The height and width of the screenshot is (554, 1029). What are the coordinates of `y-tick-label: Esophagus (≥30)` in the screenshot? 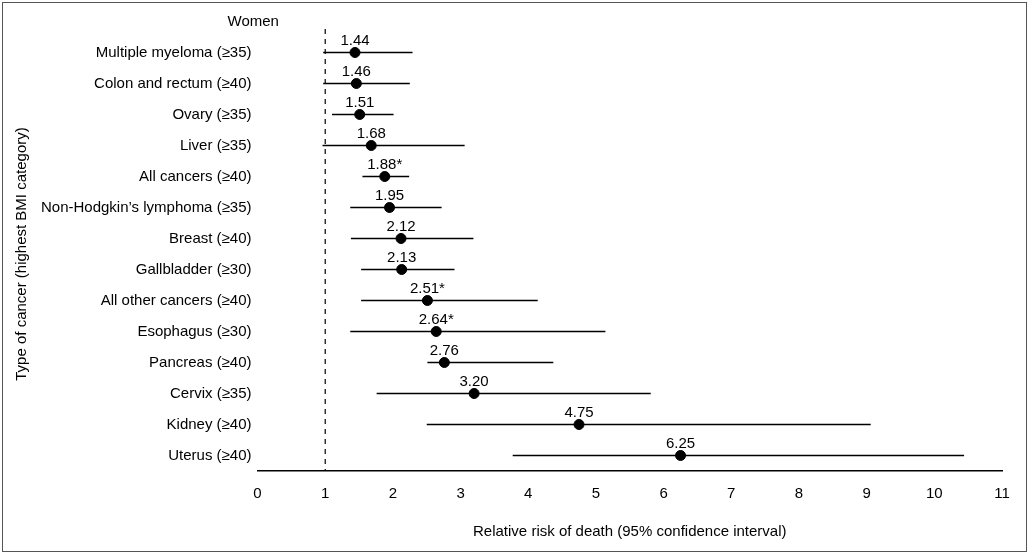 It's located at (194, 330).